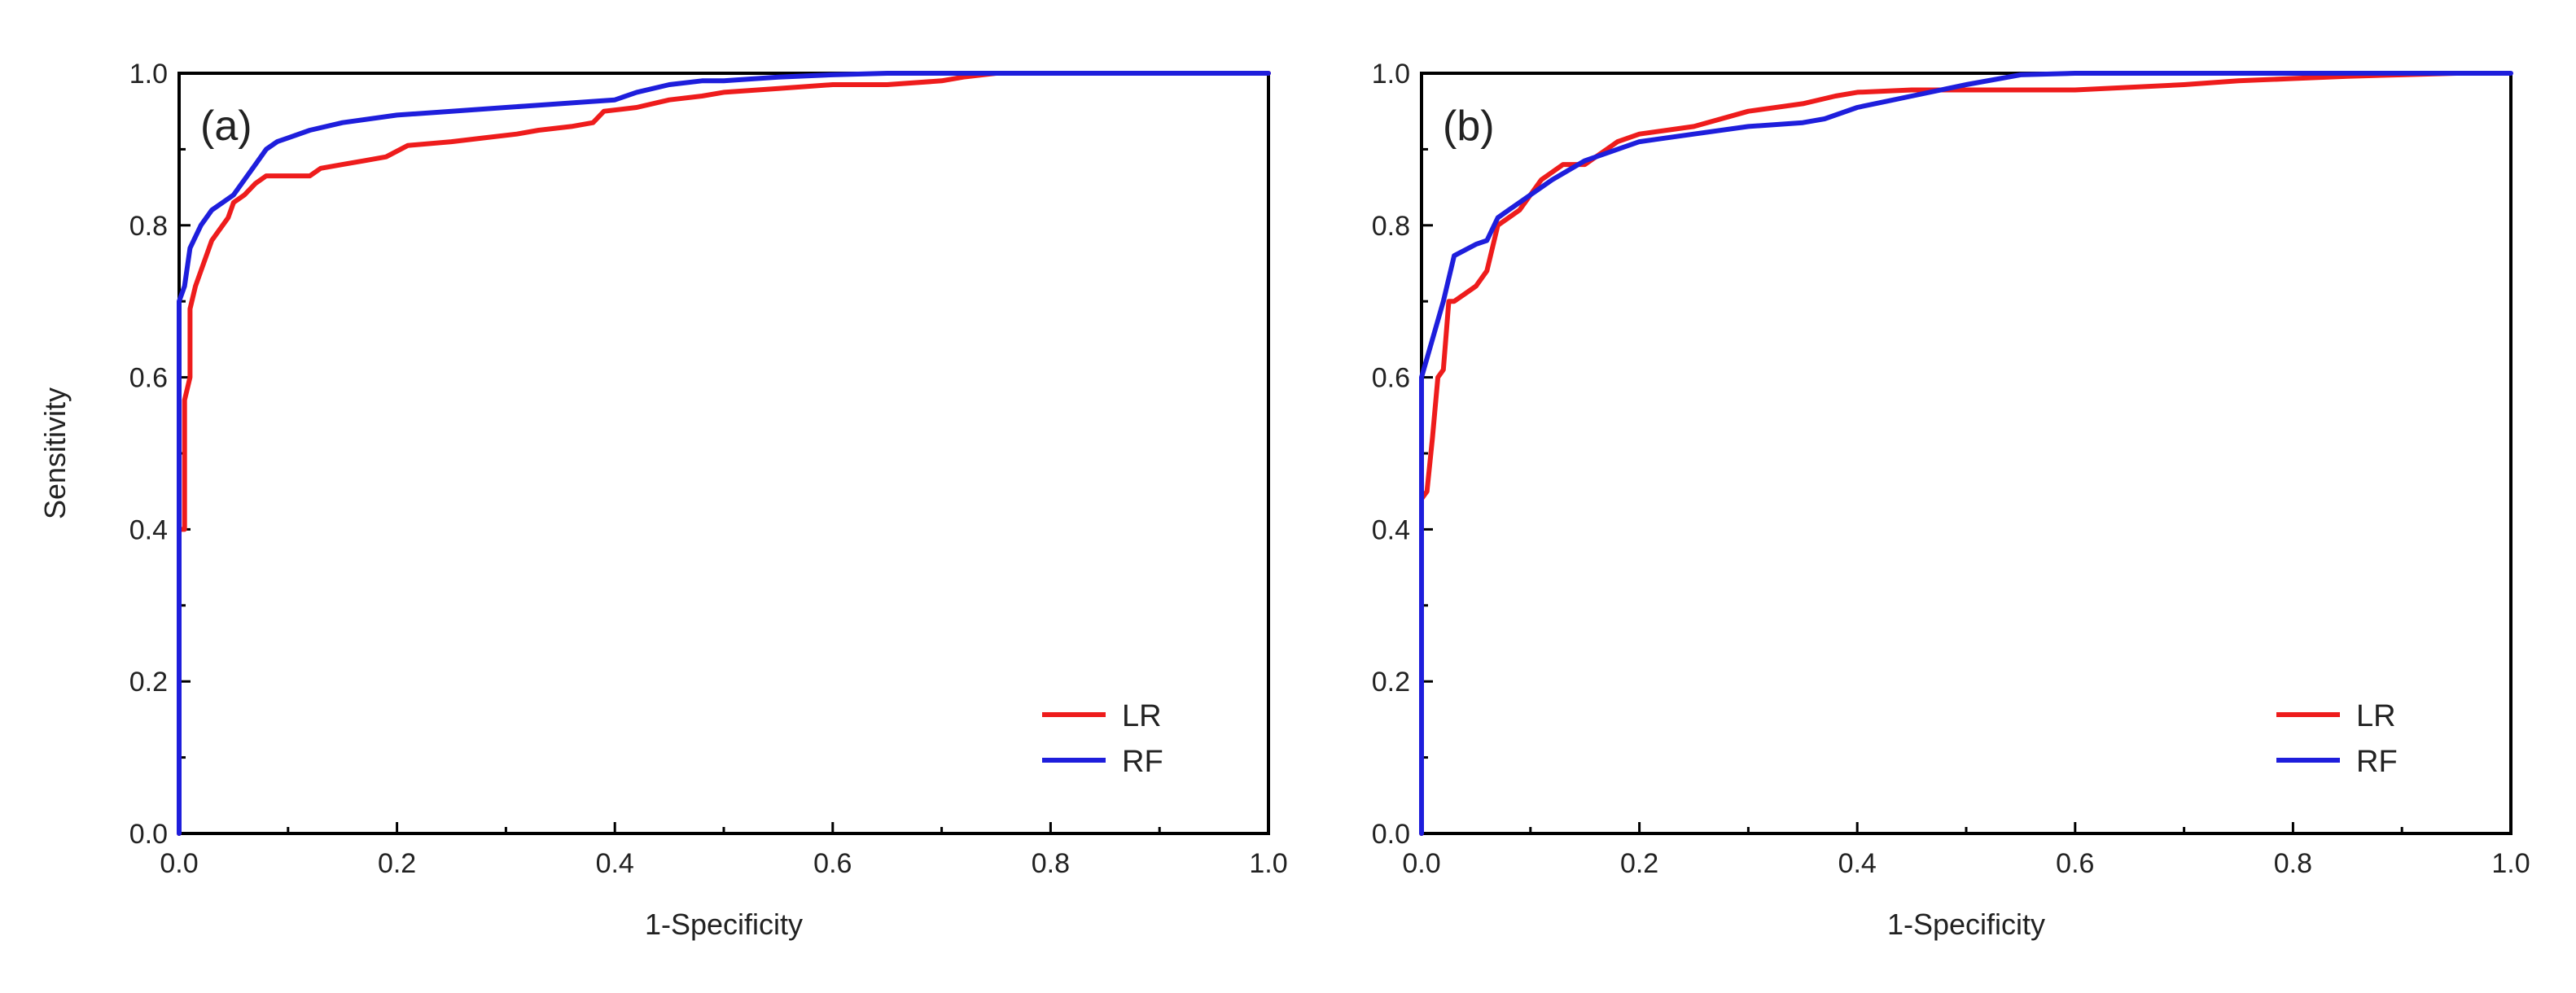 The image size is (2576, 993). I want to click on panel-b-y-tick-label-1: 0.2, so click(1391, 682).